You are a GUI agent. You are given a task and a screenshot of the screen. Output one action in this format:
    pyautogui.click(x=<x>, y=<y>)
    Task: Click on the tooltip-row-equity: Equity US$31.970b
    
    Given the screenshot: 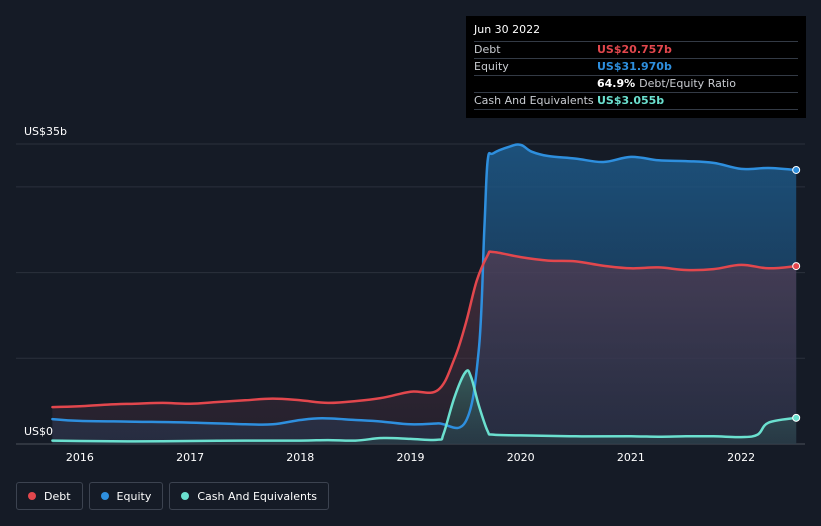 What is the action you would take?
    pyautogui.click(x=636, y=66)
    